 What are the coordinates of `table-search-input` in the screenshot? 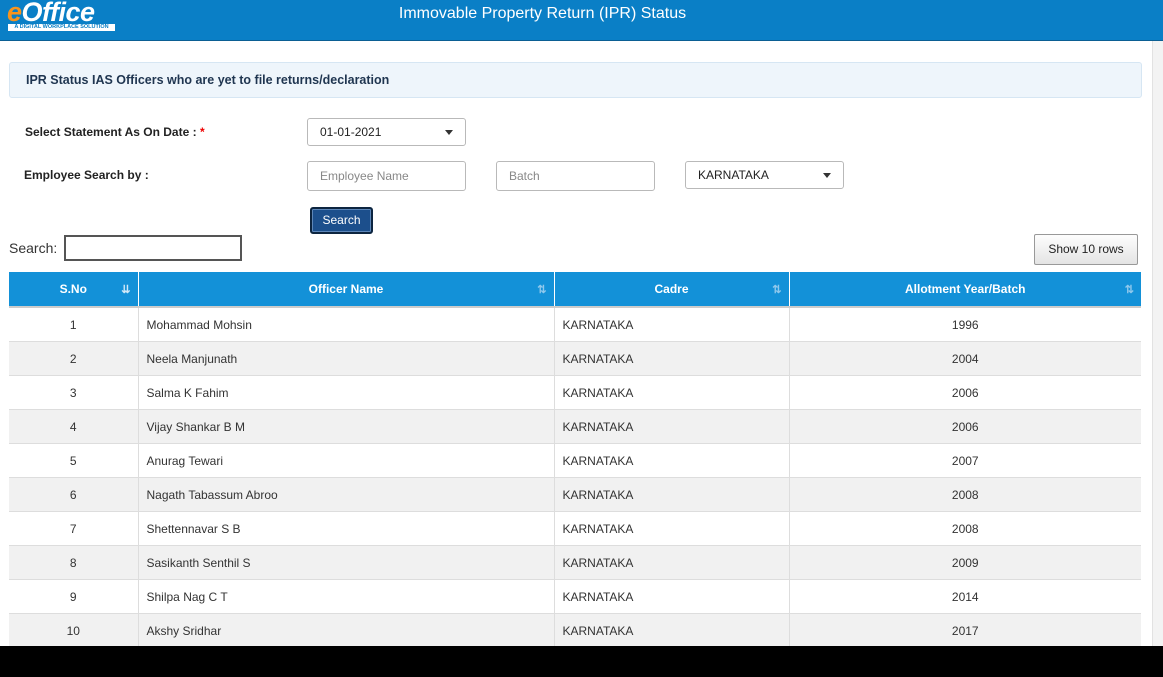 It's located at (153, 248).